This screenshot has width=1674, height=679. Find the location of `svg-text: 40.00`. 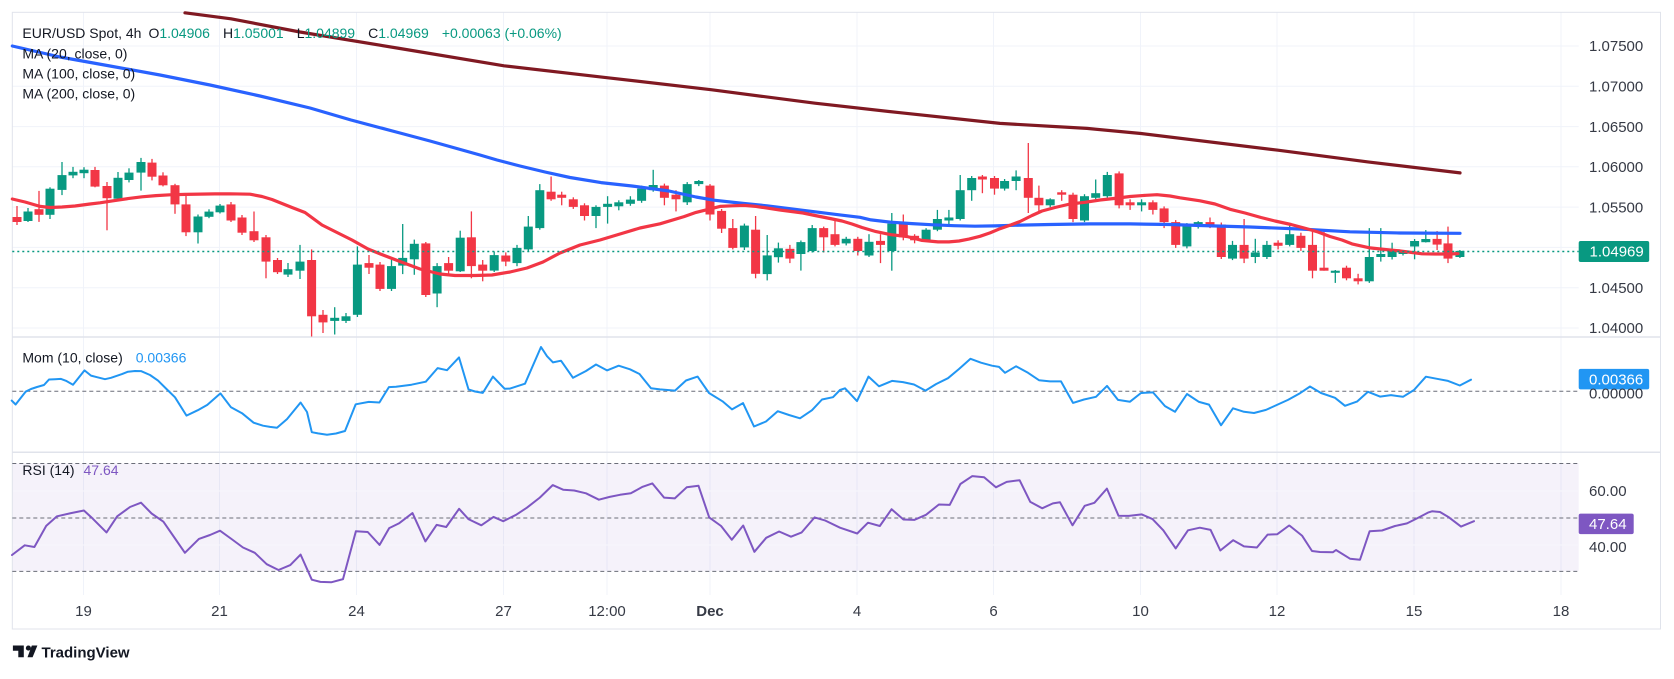

svg-text: 40.00 is located at coordinates (1608, 547).